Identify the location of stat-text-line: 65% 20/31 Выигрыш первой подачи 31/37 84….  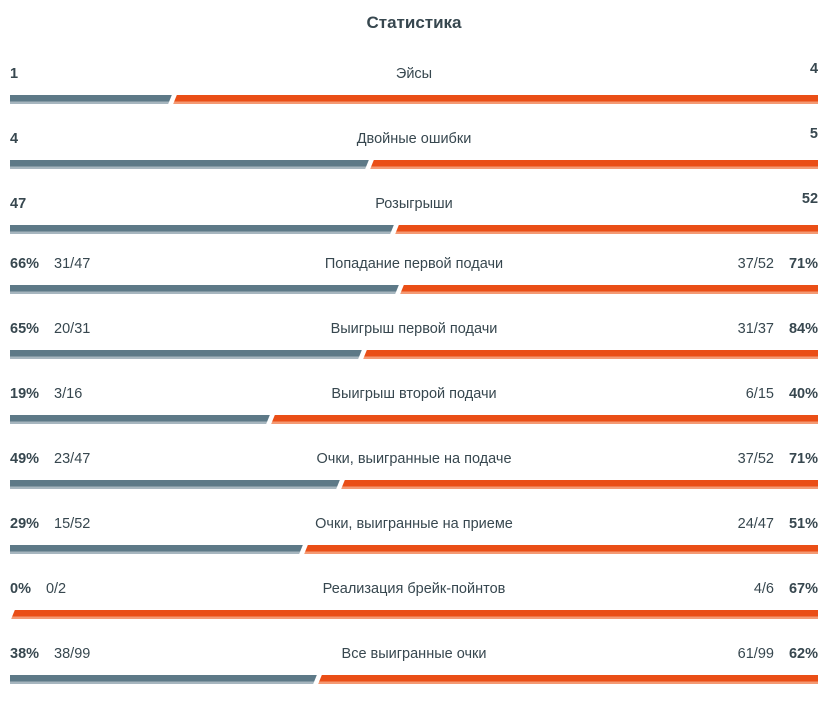
(414, 329).